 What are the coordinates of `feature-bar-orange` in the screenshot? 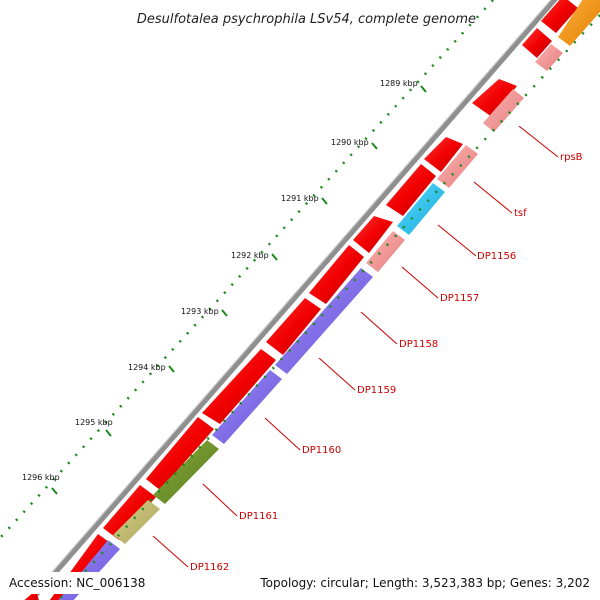 It's located at (579, 23).